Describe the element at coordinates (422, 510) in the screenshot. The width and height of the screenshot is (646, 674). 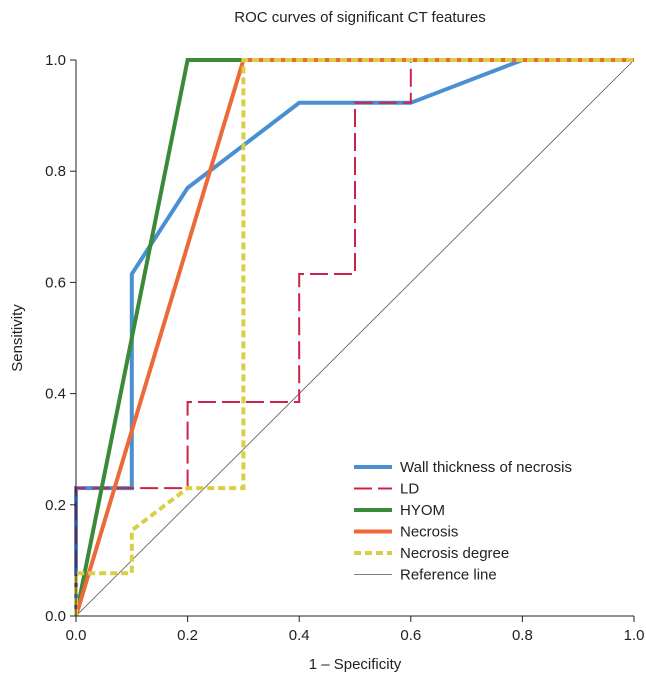
I see `legend-label-hyom: HYOM` at that location.